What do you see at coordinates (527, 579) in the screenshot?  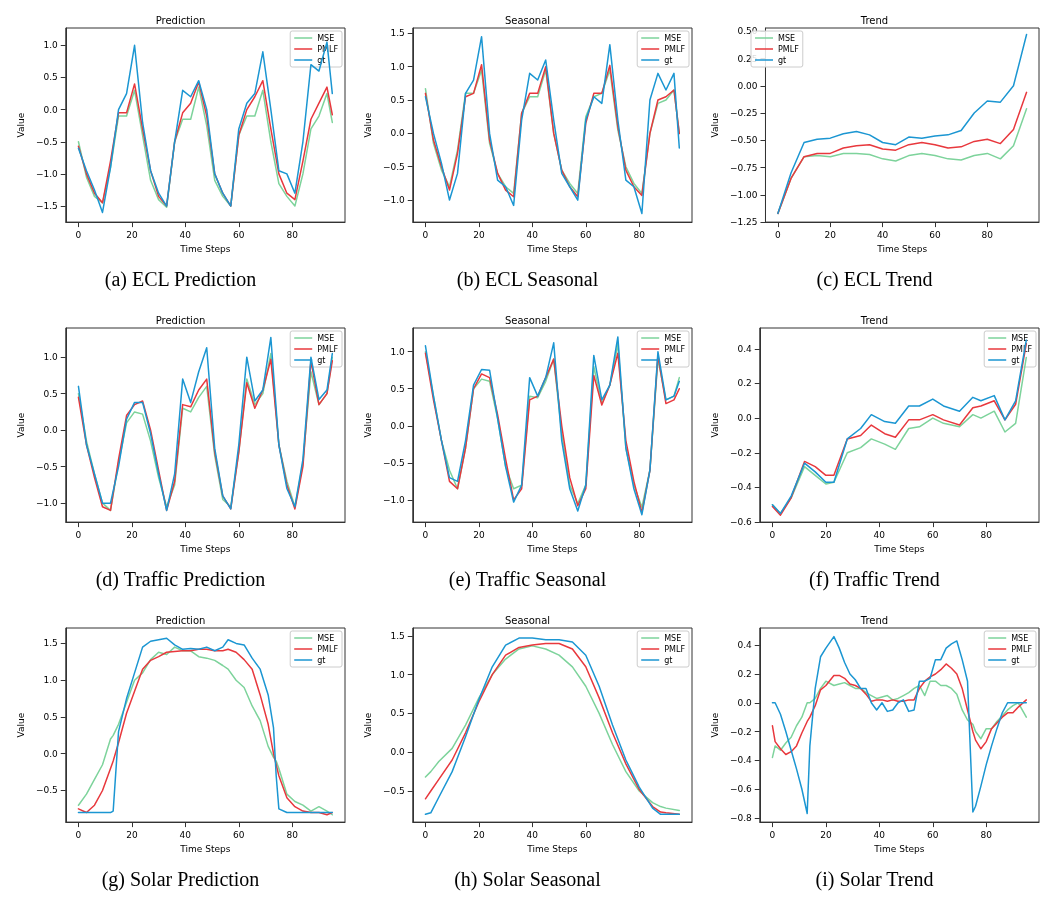 I see `text: (e) Traffic Seasonal` at bounding box center [527, 579].